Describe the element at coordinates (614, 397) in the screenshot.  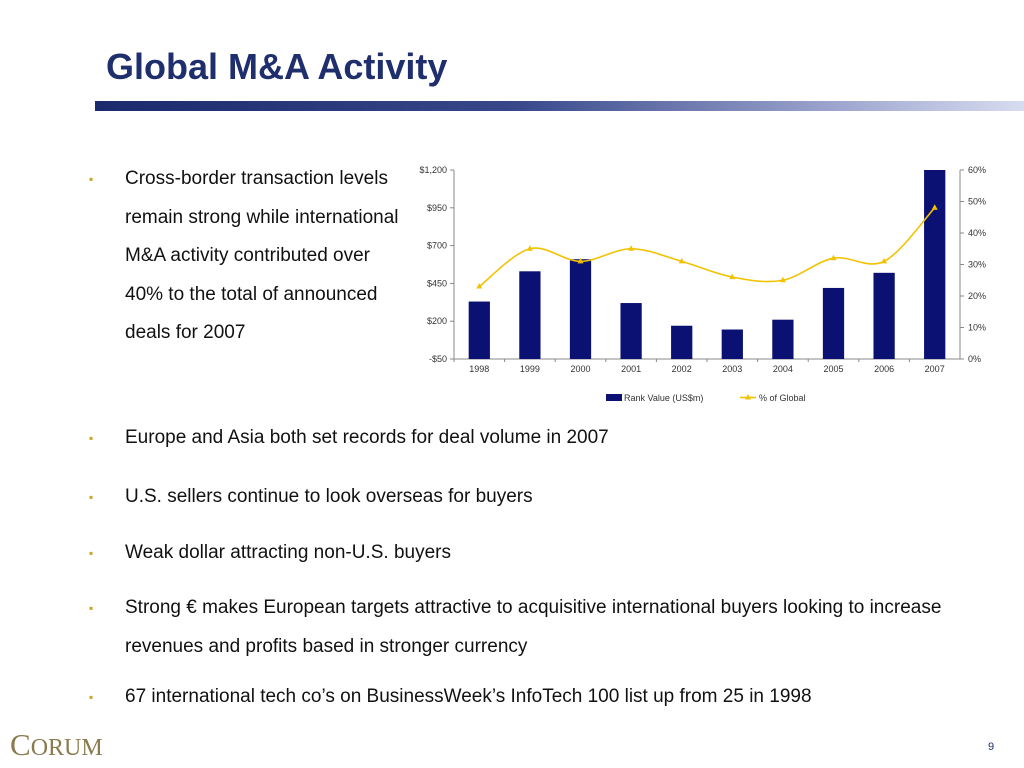
I see `legend-bar-swatch` at that location.